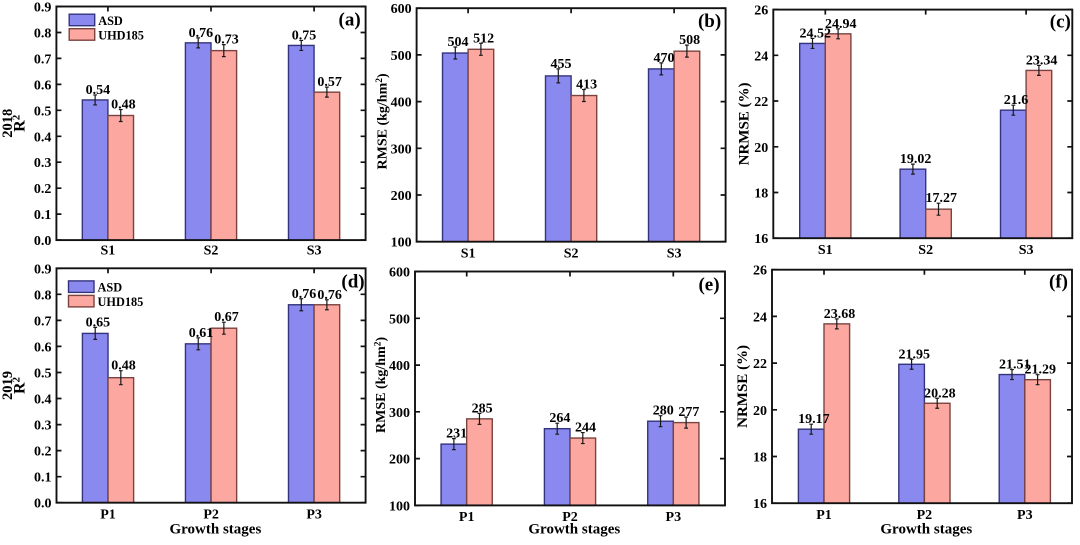  What do you see at coordinates (304, 35) in the screenshot?
I see `svg-text: 0.75` at bounding box center [304, 35].